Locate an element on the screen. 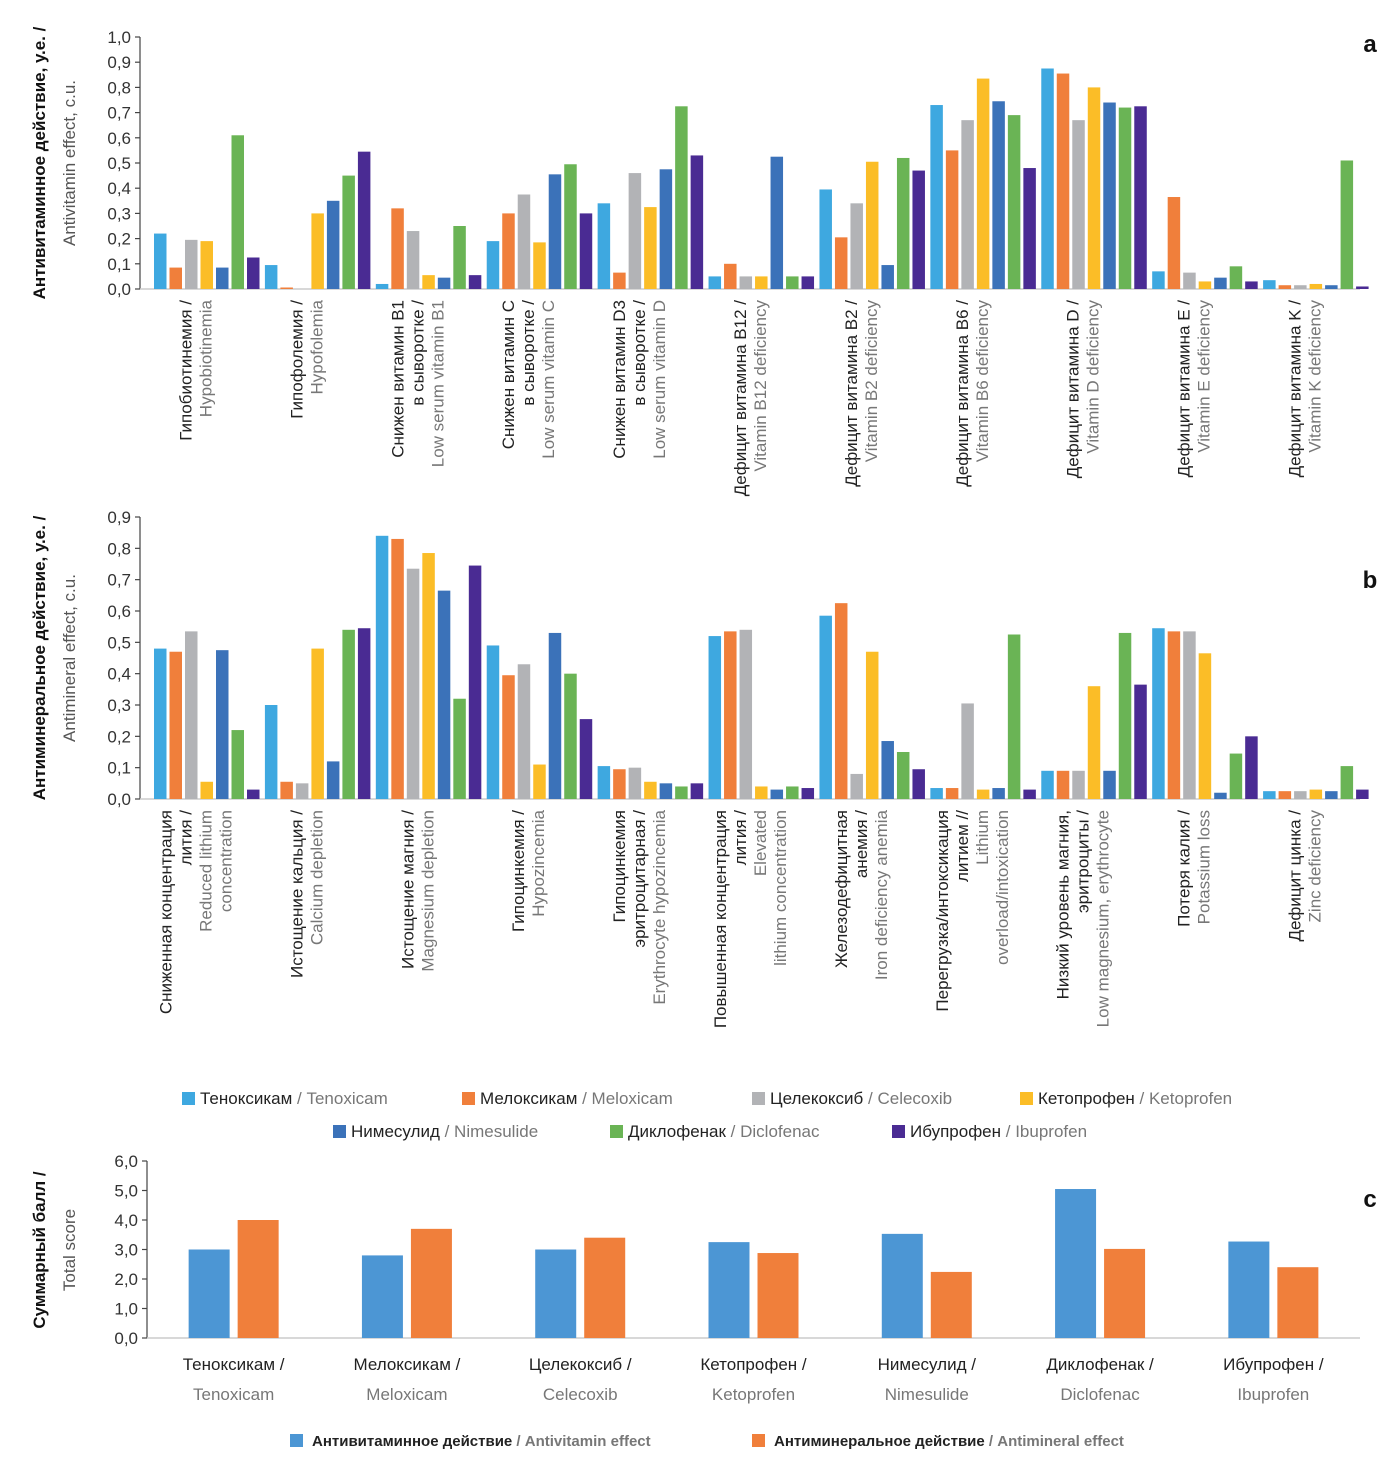 The width and height of the screenshot is (1400, 1470). x-tick-label: Перегрузка/интоксикация is located at coordinates (942, 911).